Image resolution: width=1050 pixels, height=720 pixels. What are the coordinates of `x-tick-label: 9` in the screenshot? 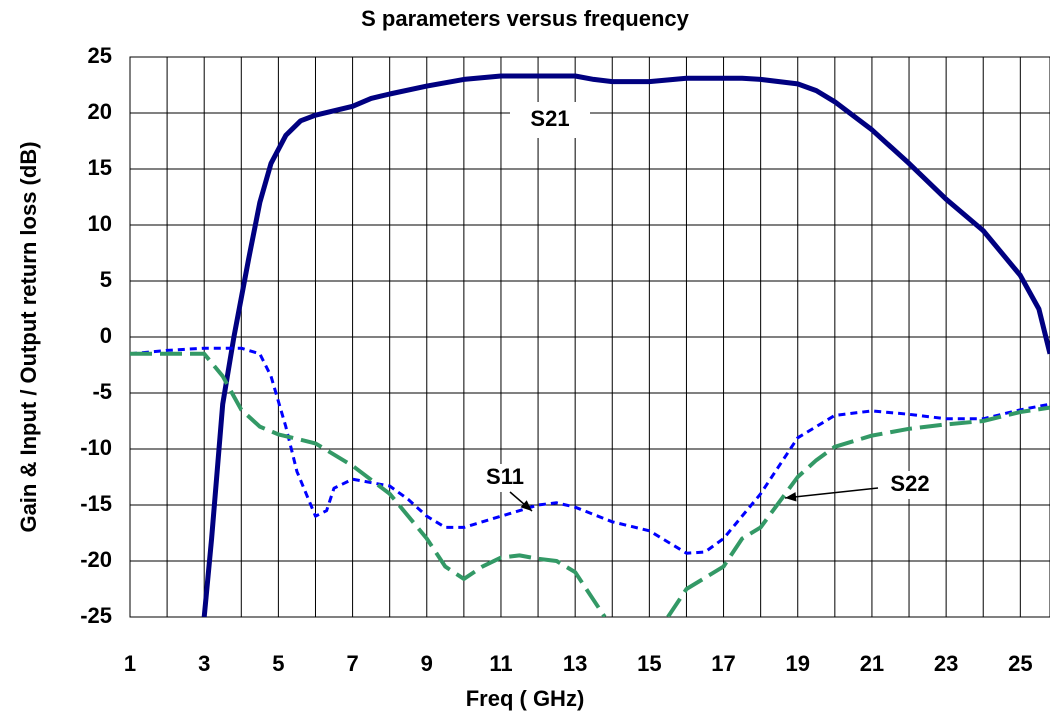 It's located at (427, 663).